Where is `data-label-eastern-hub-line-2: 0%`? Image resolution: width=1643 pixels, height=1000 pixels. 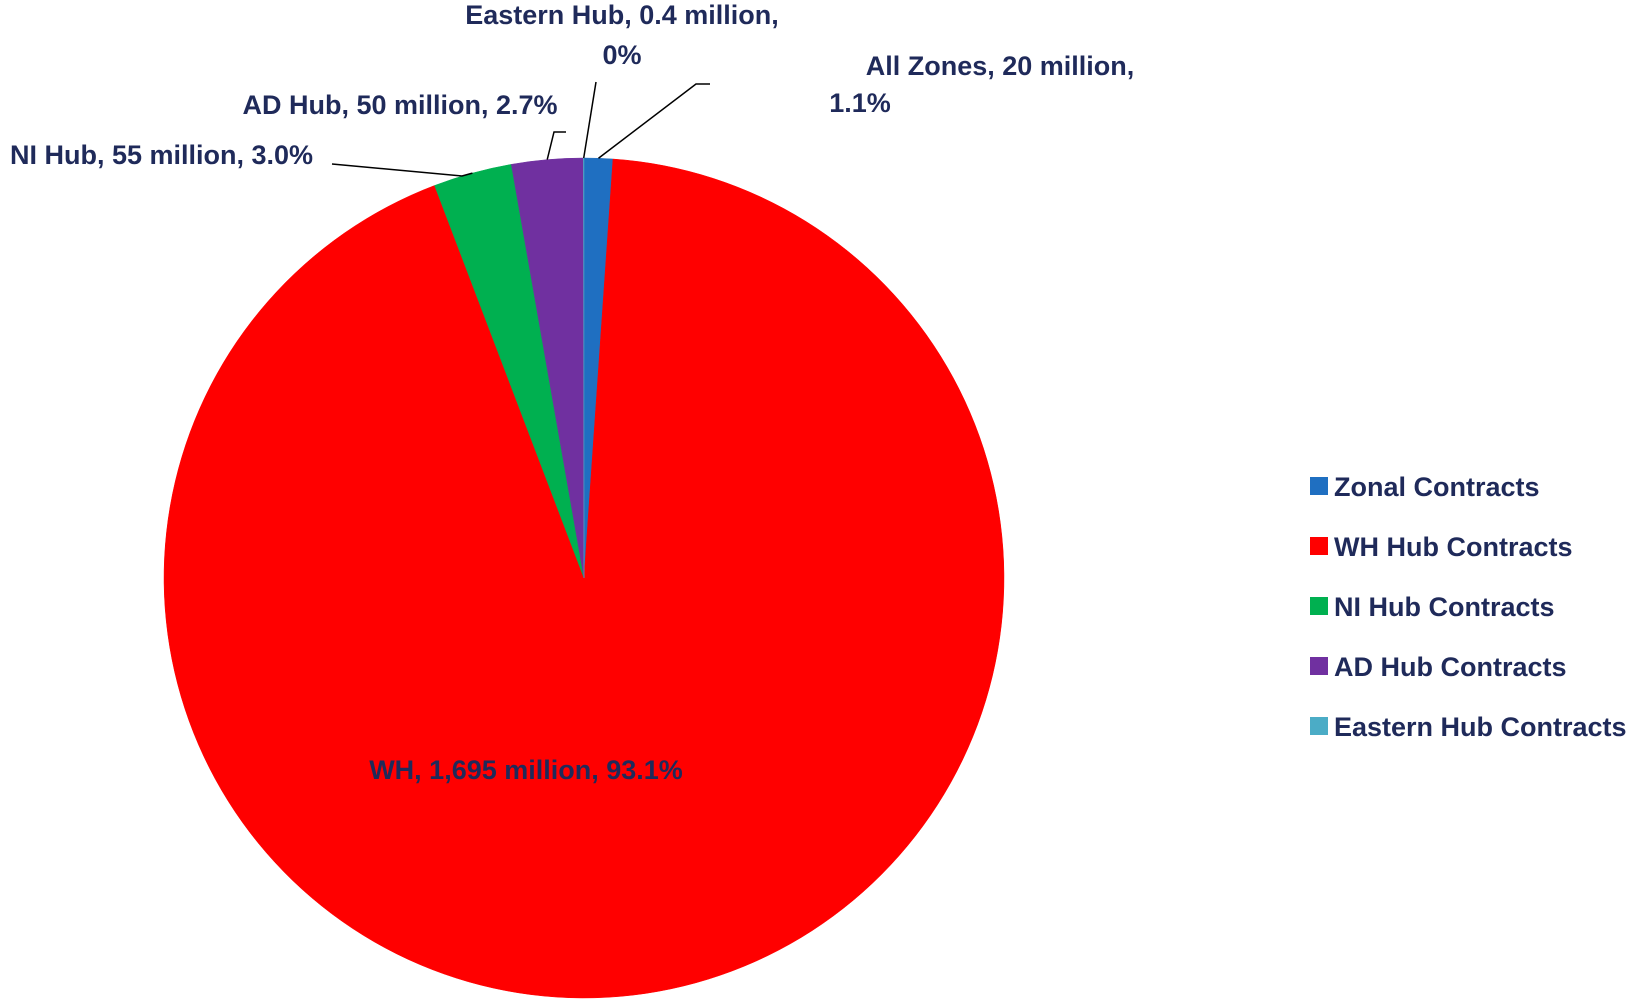
data-label-eastern-hub-line-2: 0% is located at coordinates (621, 55).